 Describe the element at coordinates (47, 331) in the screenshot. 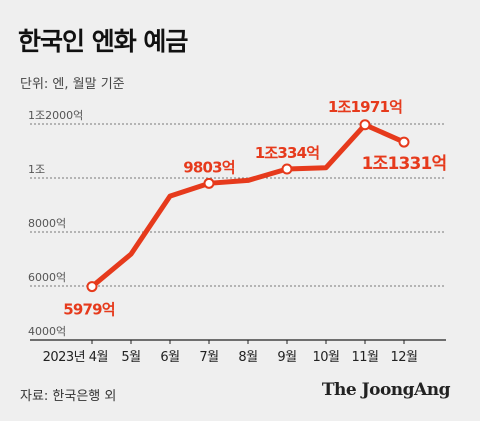

I see `y-tick-label: 4000억` at that location.